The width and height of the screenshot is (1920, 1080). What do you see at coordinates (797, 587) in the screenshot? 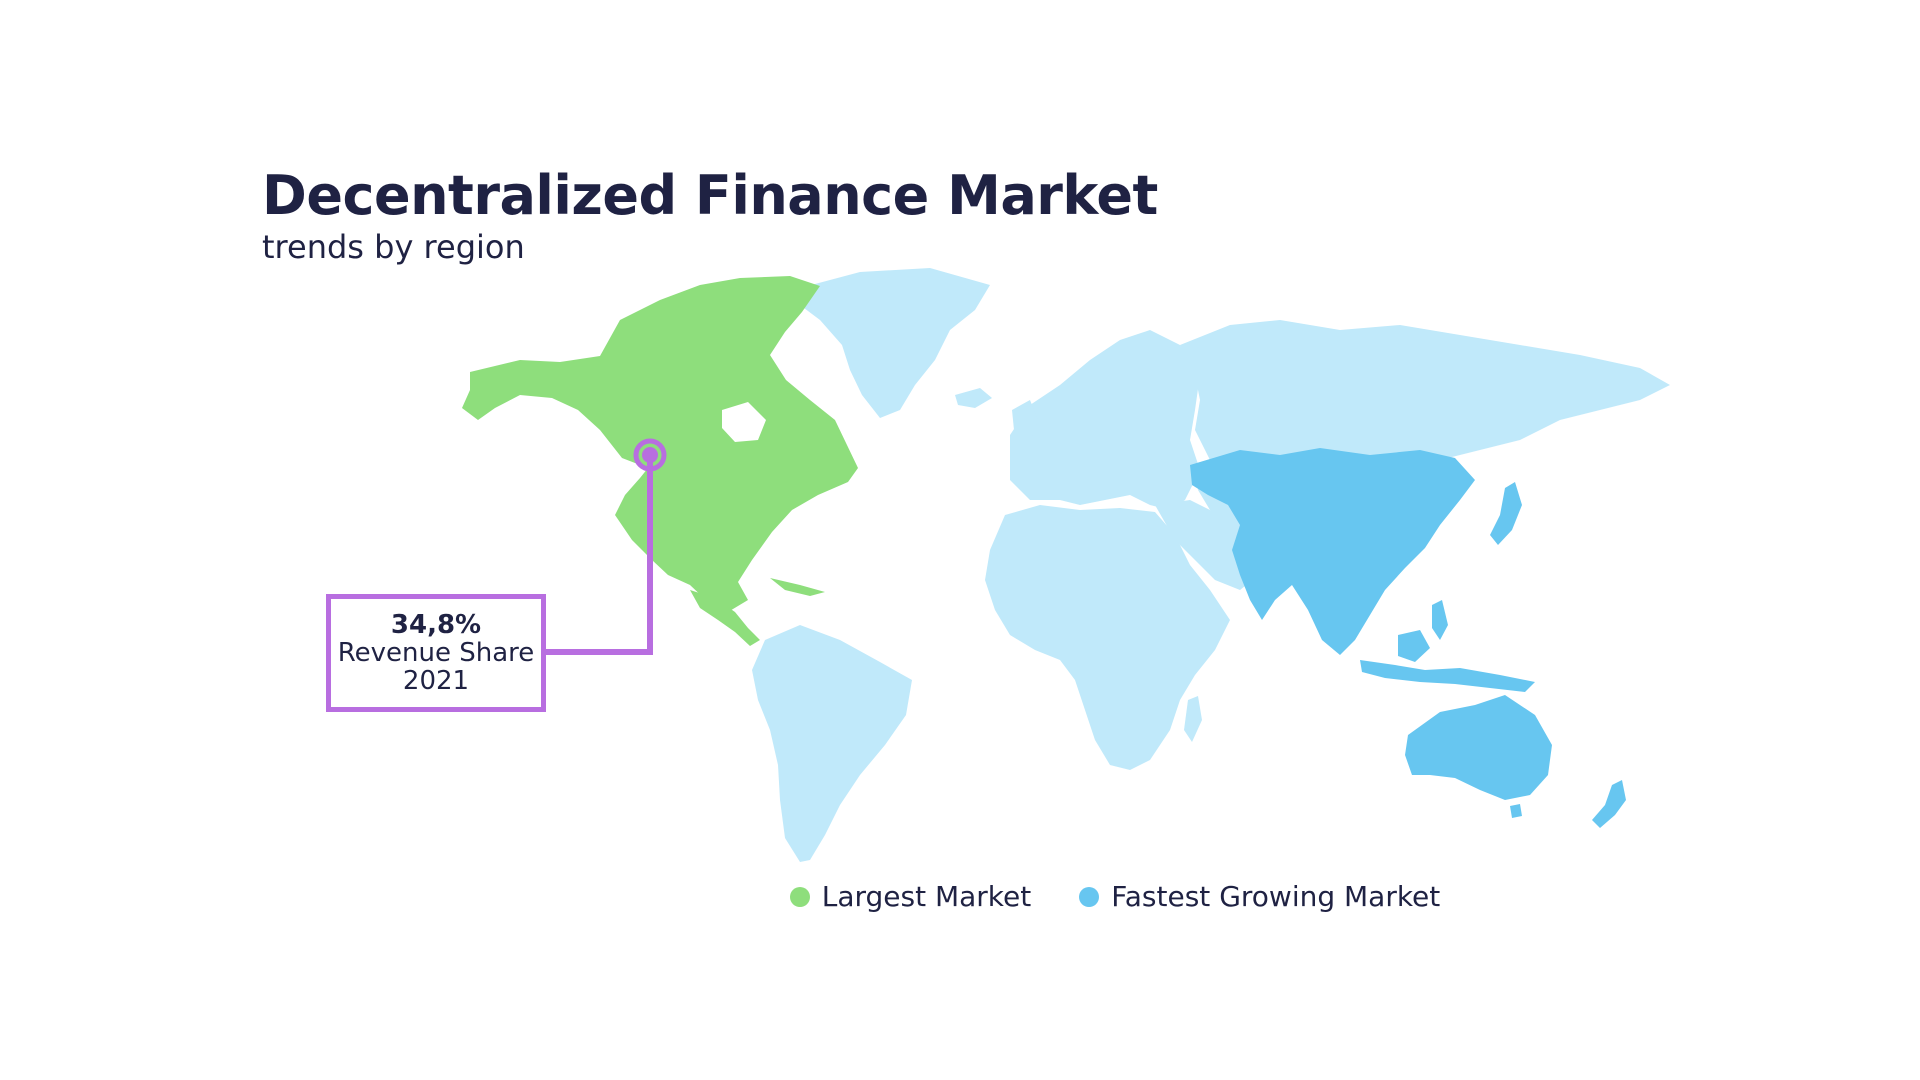
I see `caribbean-region` at bounding box center [797, 587].